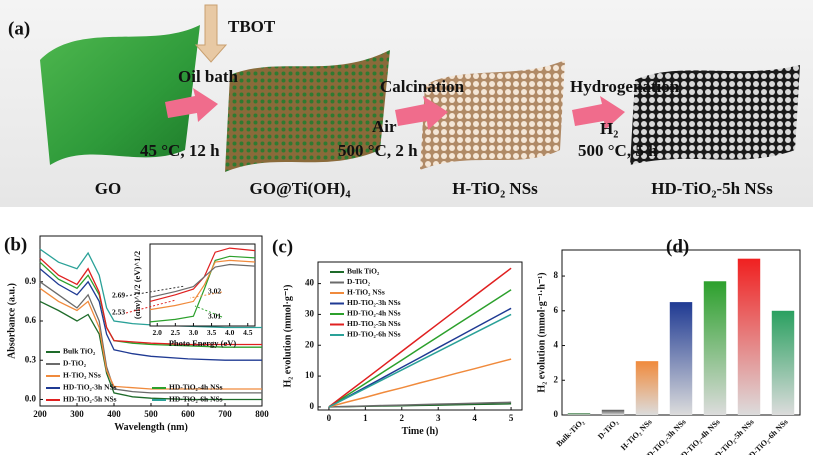 Image resolution: width=813 pixels, height=455 pixels. Describe the element at coordinates (90, 387) in the screenshot. I see `legend-label: HD-TiO₂-3h NSs` at that location.